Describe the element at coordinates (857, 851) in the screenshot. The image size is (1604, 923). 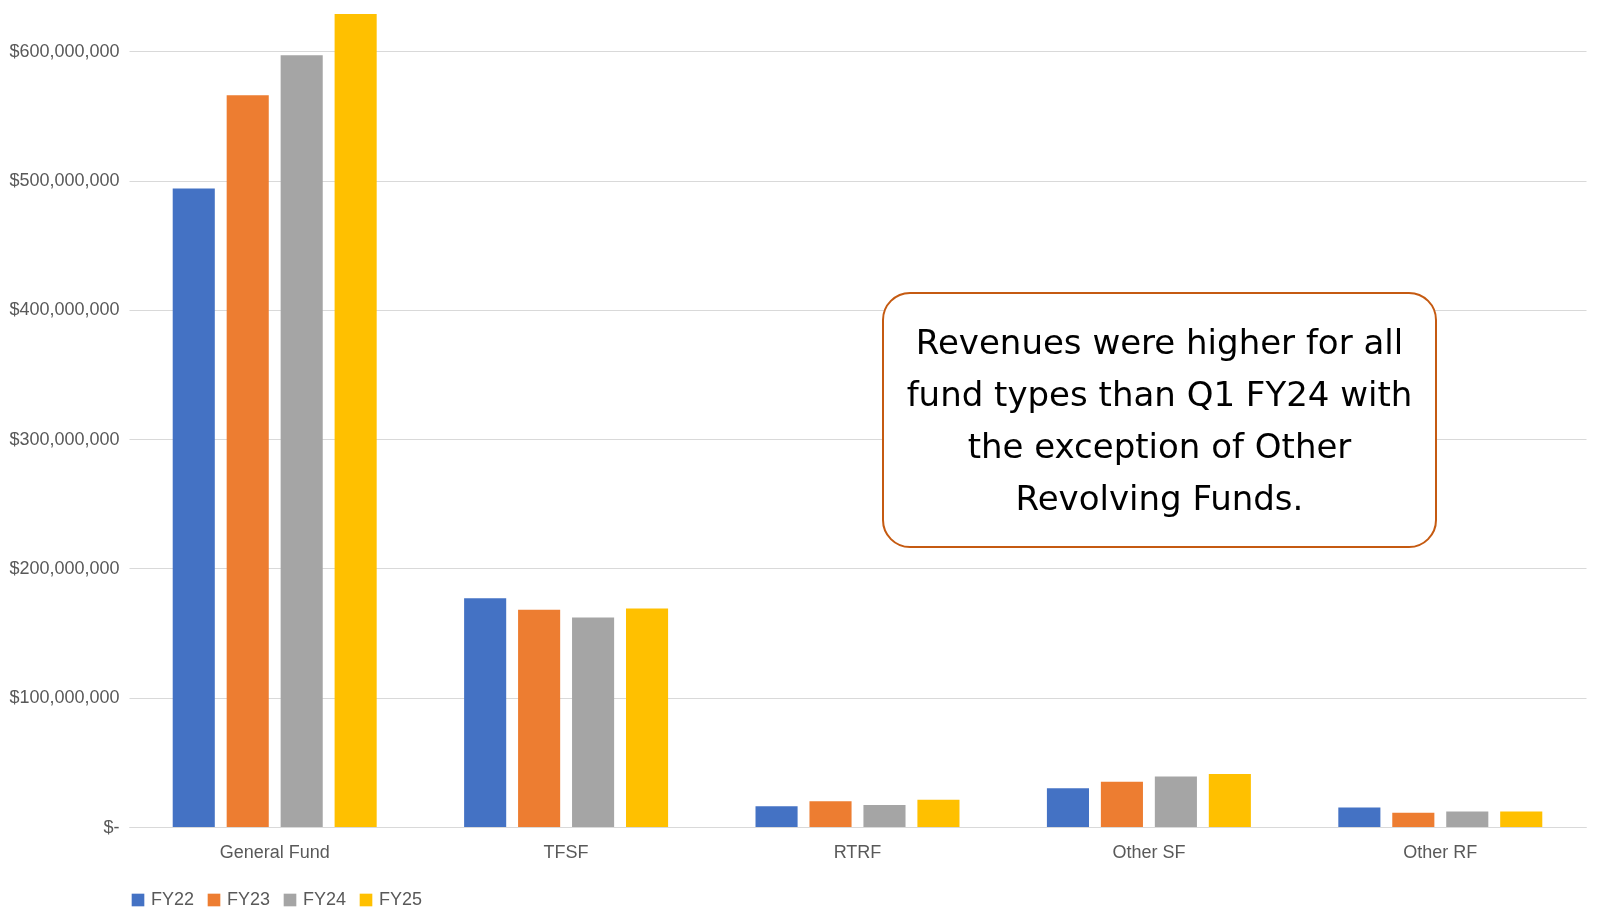
I see `x-tick-label: RTRF` at that location.